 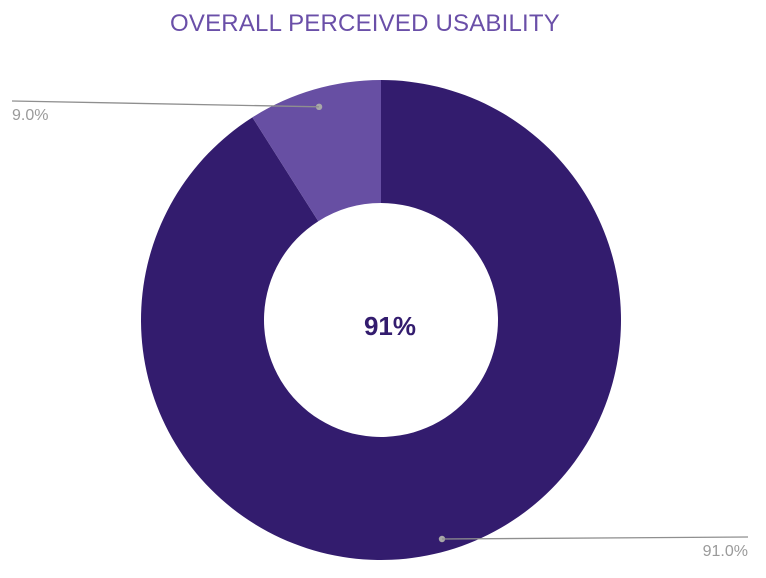 I want to click on slice-label-0: 91.0%, so click(x=725, y=551).